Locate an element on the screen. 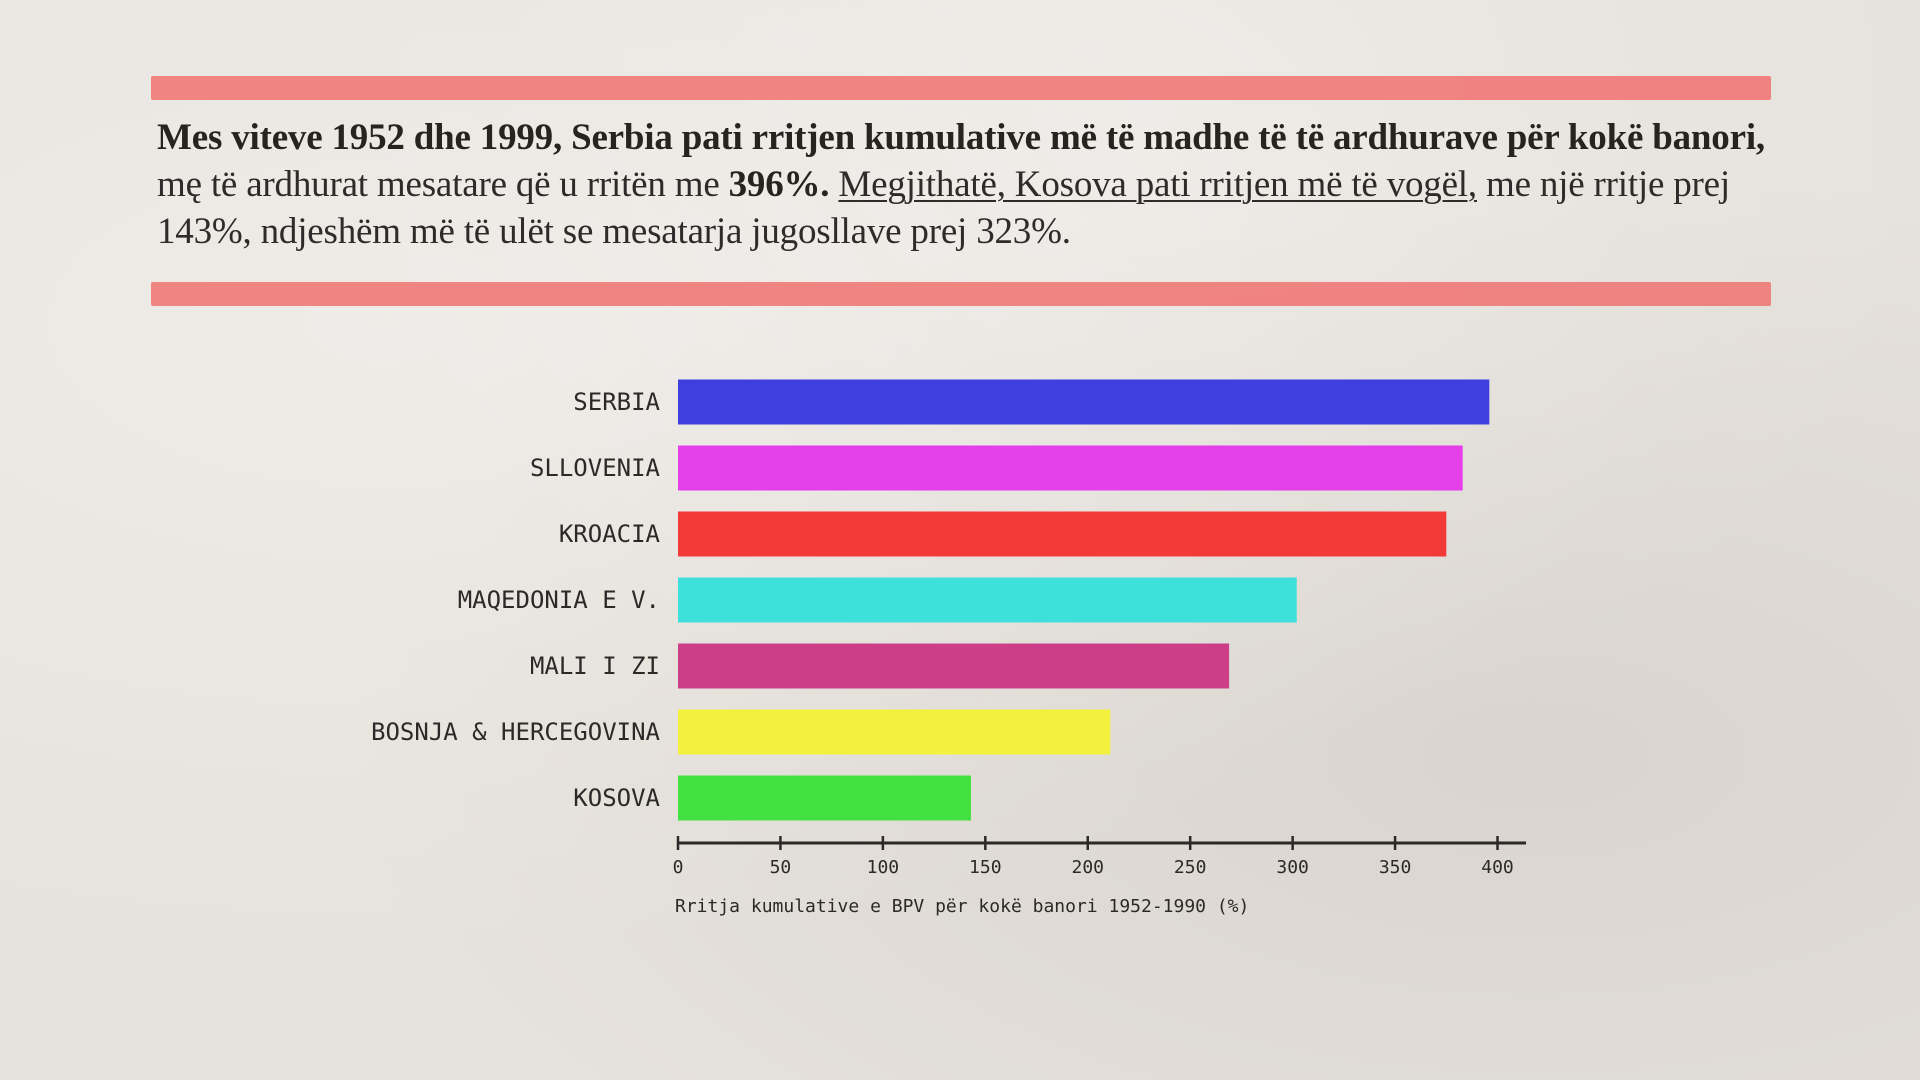 Image resolution: width=1920 pixels, height=1080 pixels. x-tick-label: 200 is located at coordinates (1087, 867).